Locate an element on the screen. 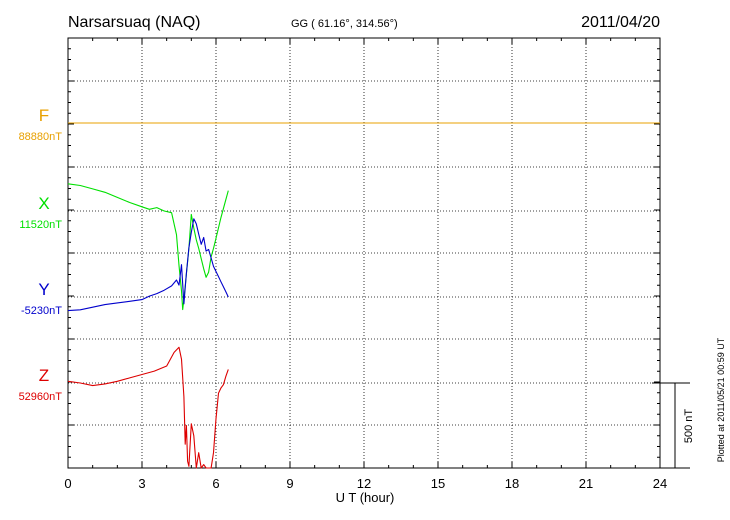 Image resolution: width=730 pixels, height=520 pixels. series-name-label: F is located at coordinates (44, 115).